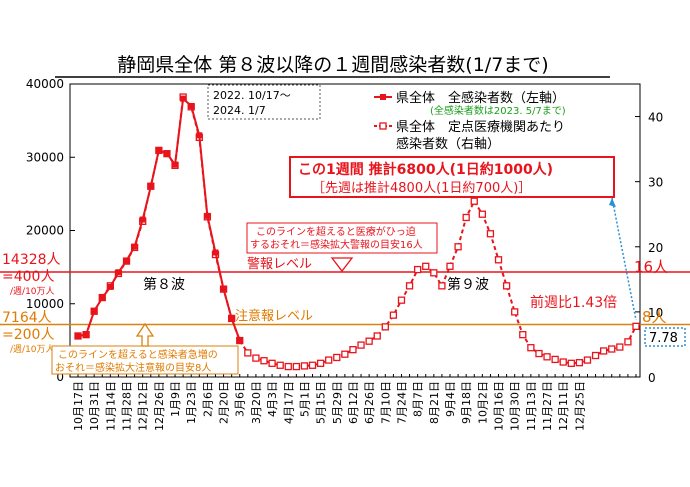 This screenshot has width=690, height=487. Describe the element at coordinates (336, 244) in the screenshot. I see `warning-note-line2: するおそれ＝感染拡大警報の目安16人` at that location.